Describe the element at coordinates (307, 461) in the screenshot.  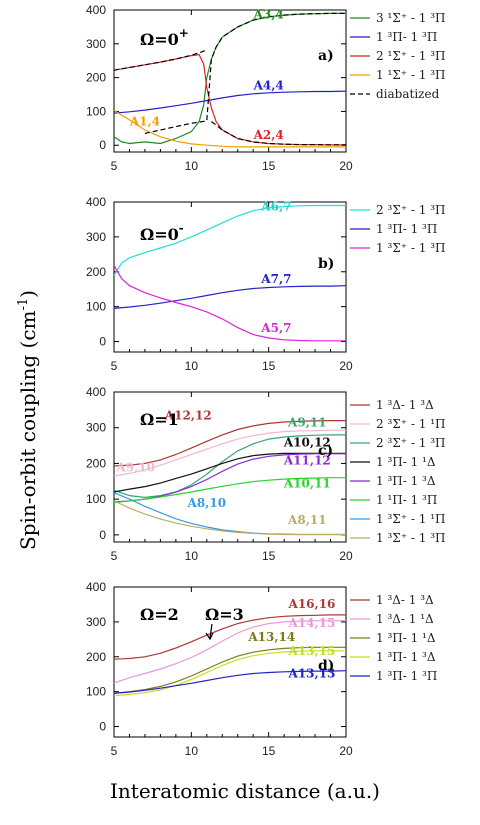
I see `curve-annotation: A11,12` at that location.